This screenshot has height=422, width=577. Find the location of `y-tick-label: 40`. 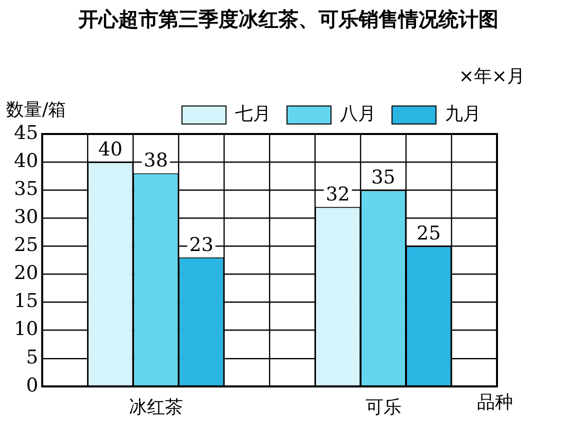

y-tick-label: 40 is located at coordinates (26, 161).